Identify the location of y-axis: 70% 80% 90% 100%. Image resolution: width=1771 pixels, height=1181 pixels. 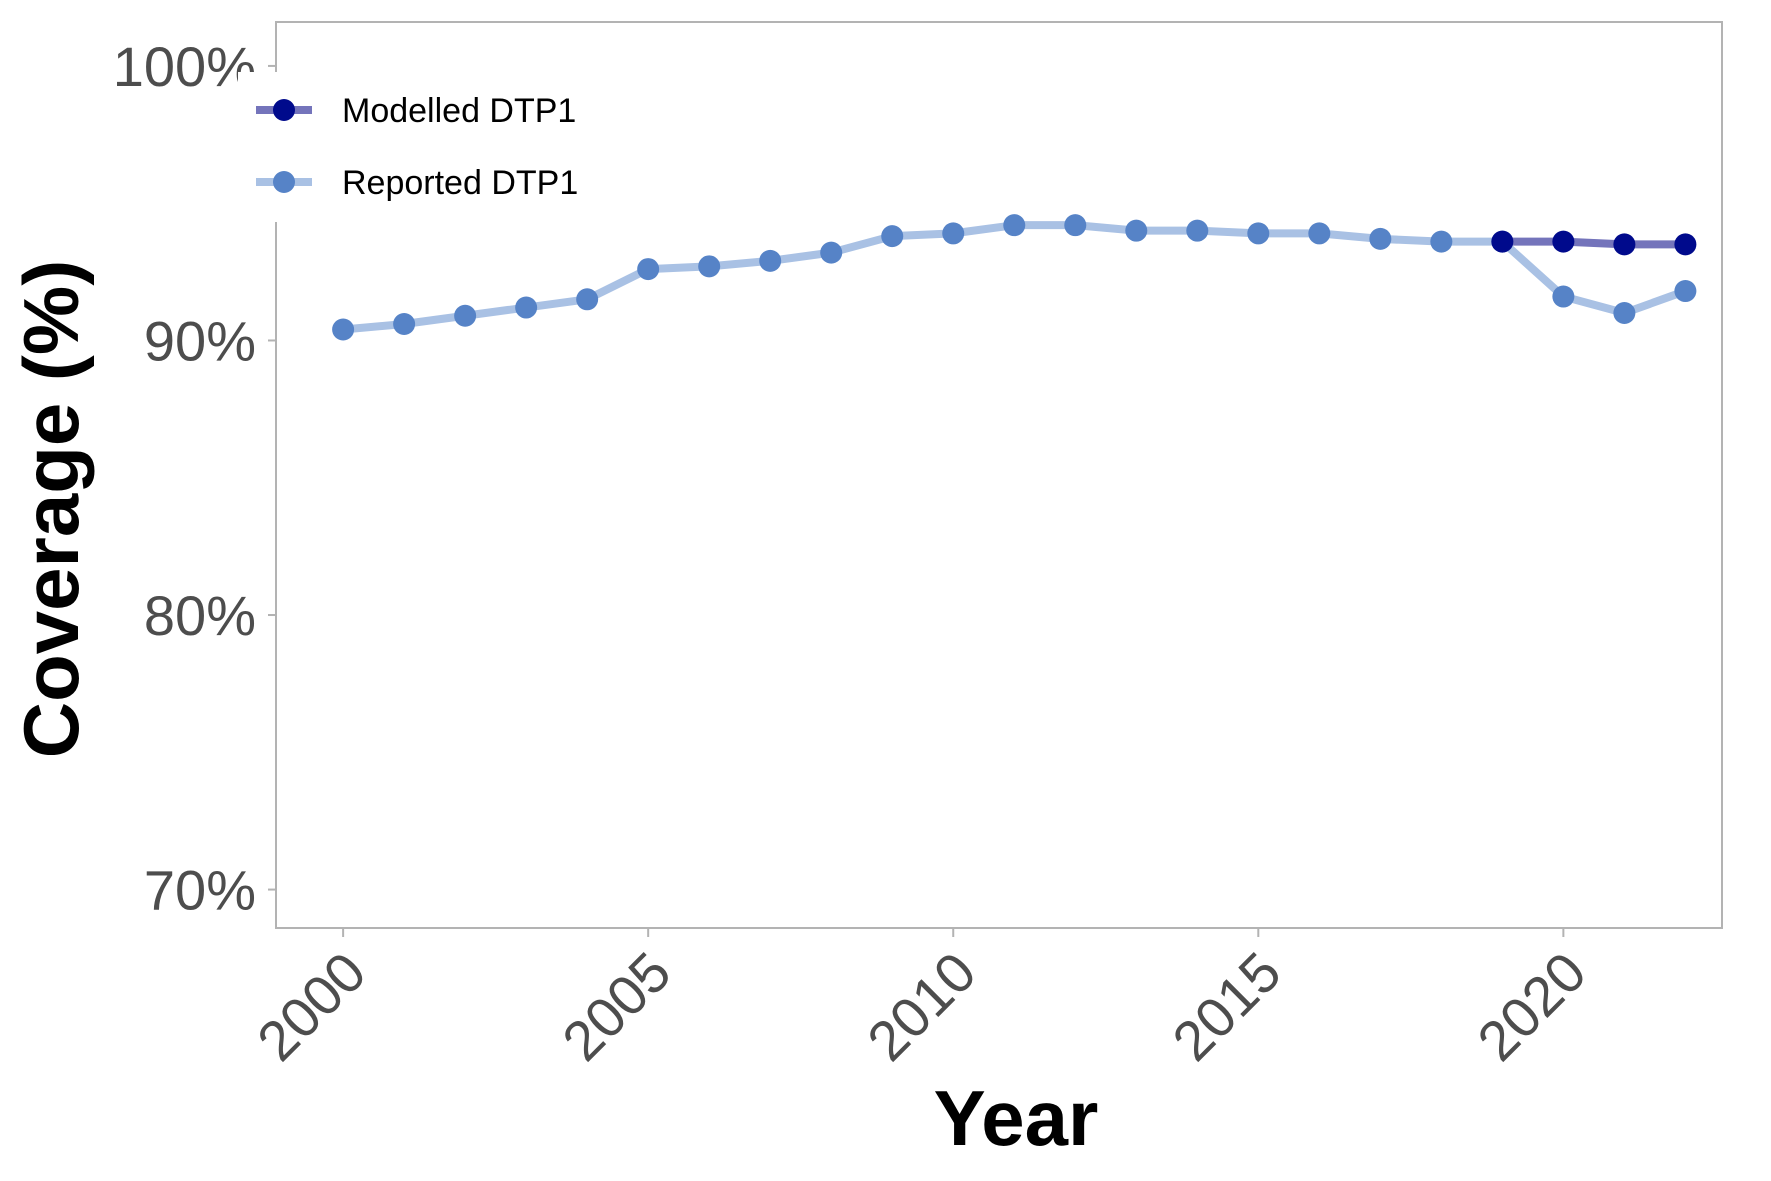
(194, 478).